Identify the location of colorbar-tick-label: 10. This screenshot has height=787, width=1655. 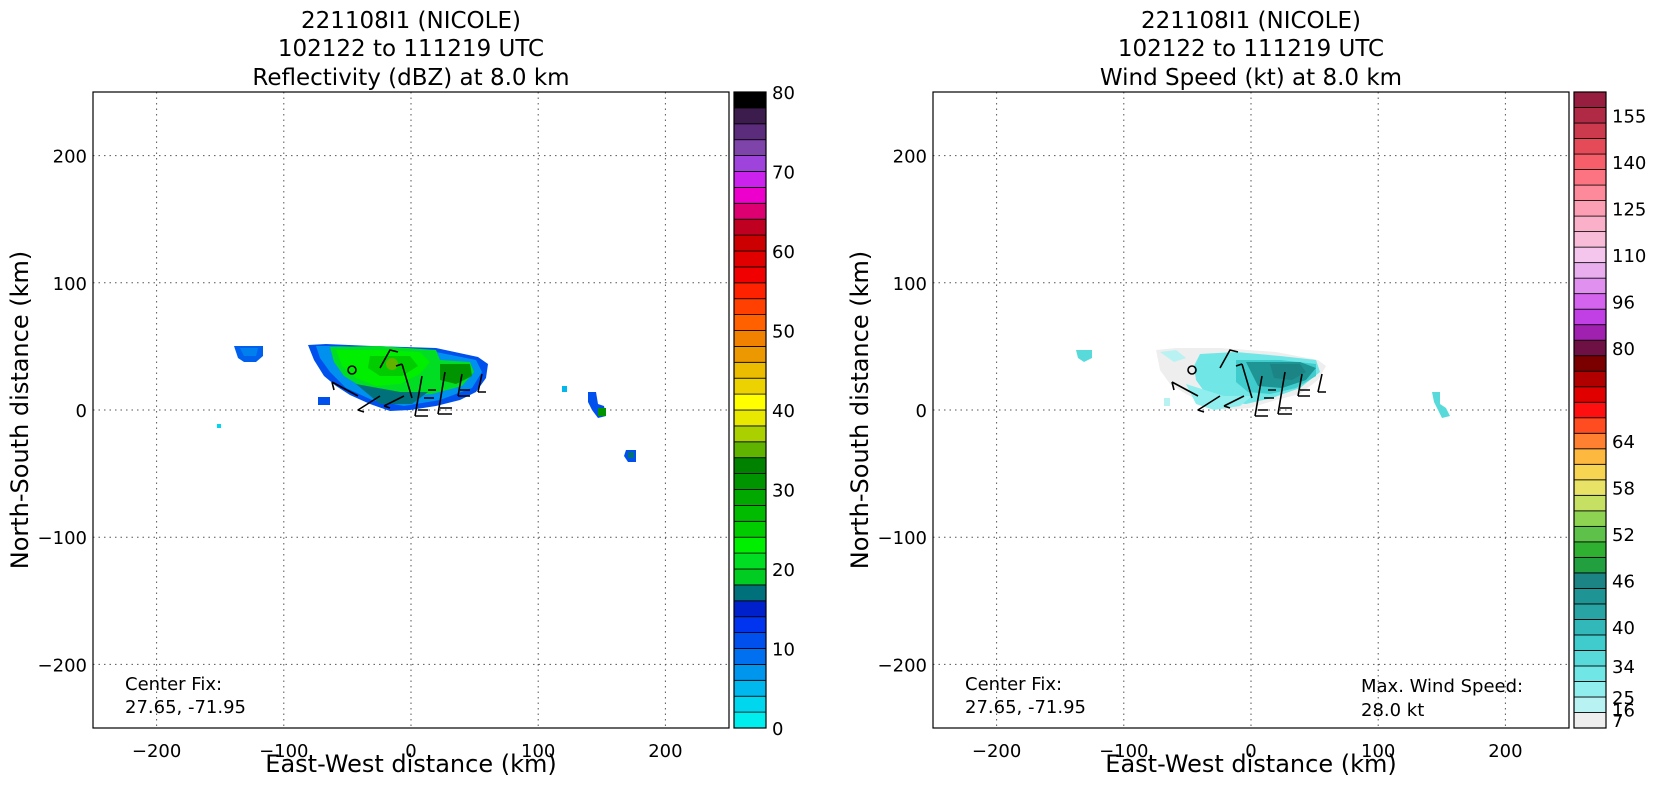
(783, 650).